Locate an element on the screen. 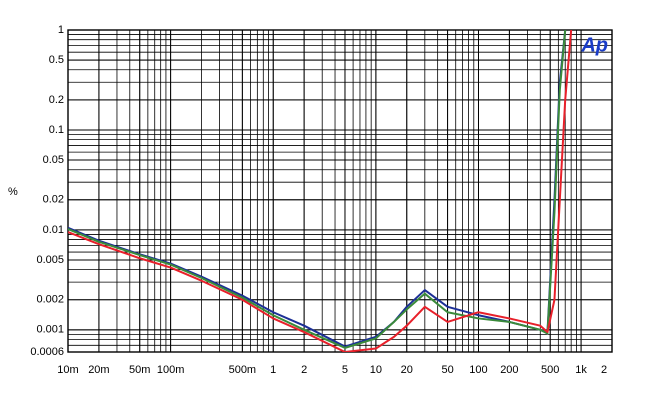  y-axis-label: % is located at coordinates (13, 192).